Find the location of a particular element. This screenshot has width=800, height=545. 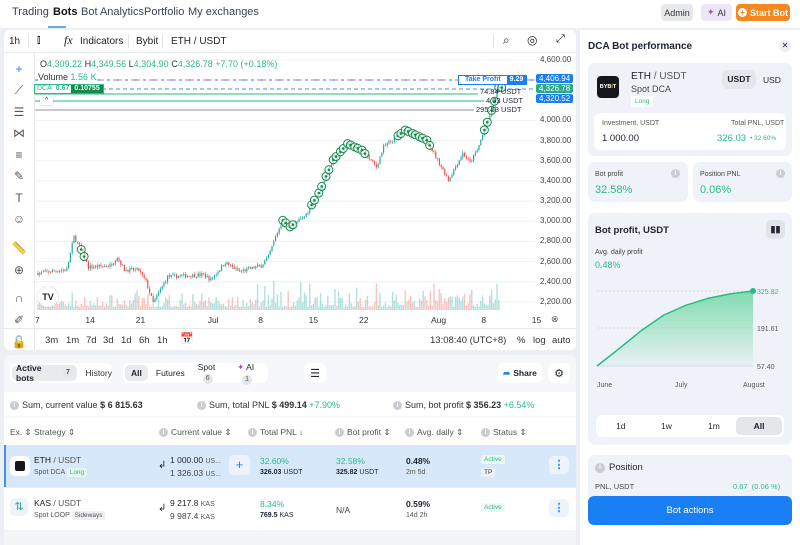

lock-draw-icon: ✐ is located at coordinates (19, 320).